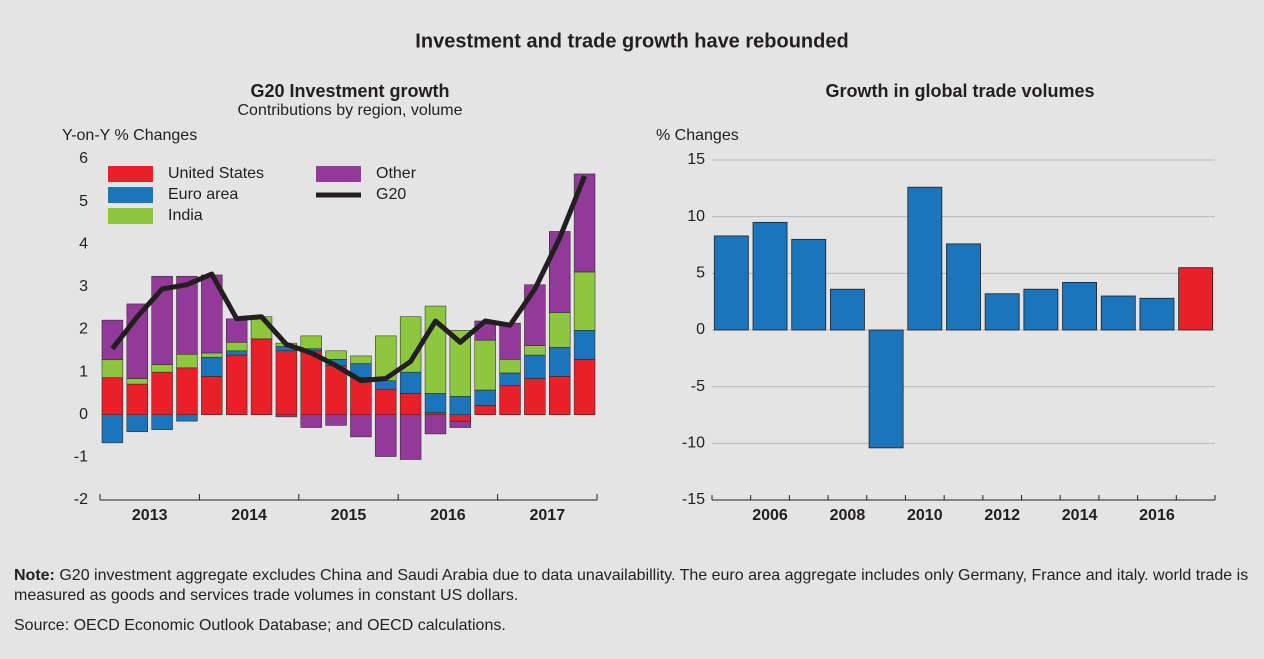  Describe the element at coordinates (696, 216) in the screenshot. I see `y-tick-label: 10` at that location.